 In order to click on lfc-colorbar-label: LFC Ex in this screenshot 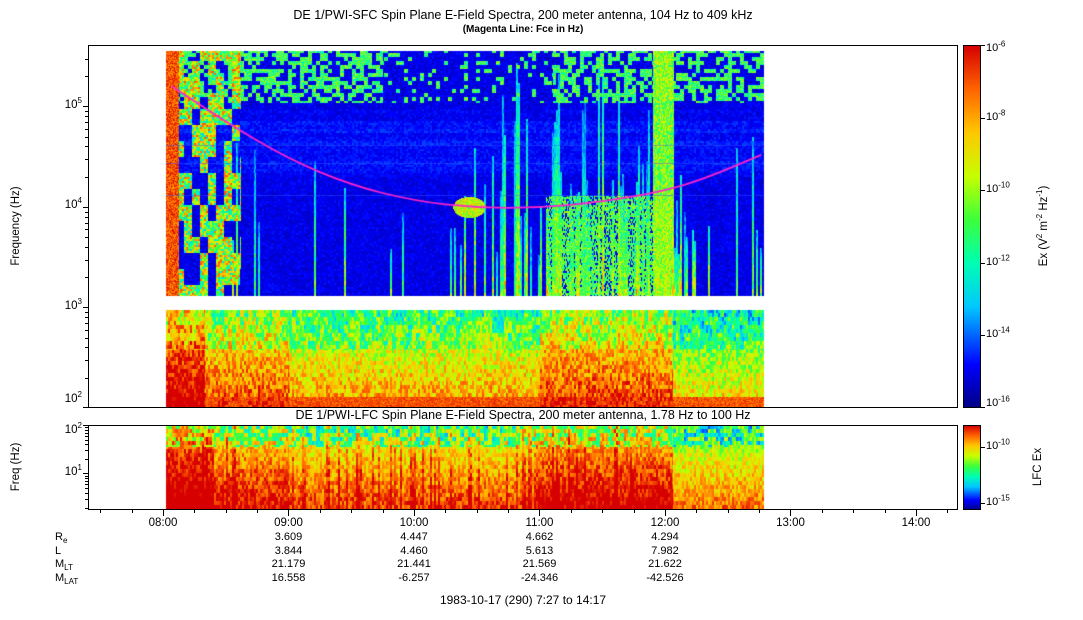, I will do `click(1038, 467)`.